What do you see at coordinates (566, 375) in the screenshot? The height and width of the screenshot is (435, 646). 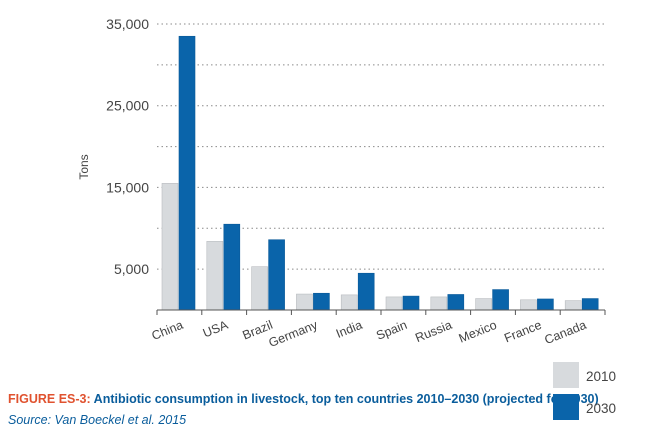 I see `legend-swatch-2010` at bounding box center [566, 375].